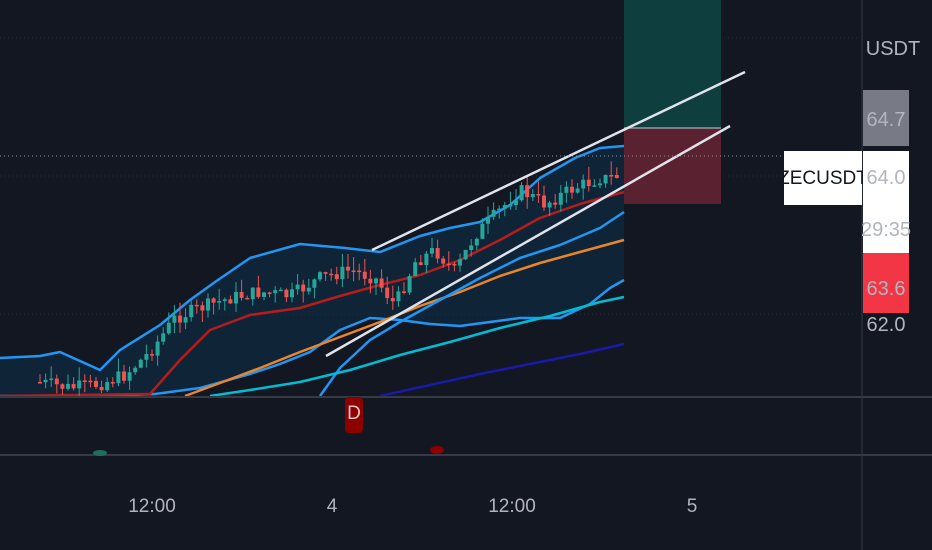  What do you see at coordinates (692, 506) in the screenshot?
I see `time-tick: 5` at bounding box center [692, 506].